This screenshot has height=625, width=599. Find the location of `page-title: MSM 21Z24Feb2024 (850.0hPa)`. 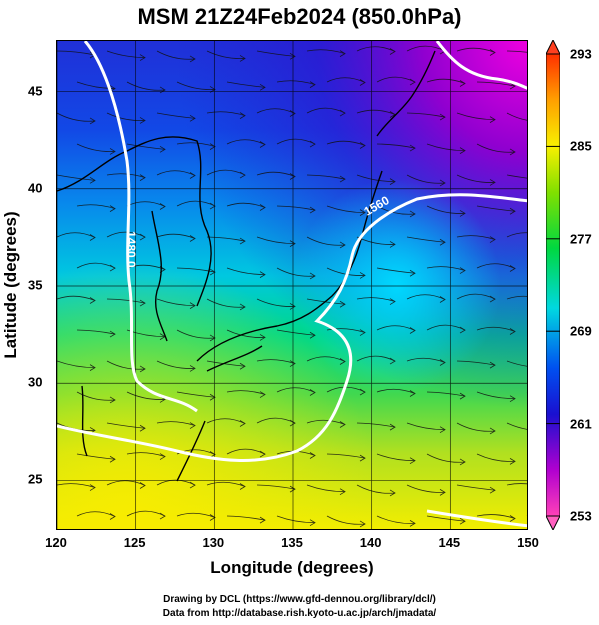

page-title: MSM 21Z24Feb2024 (850.0hPa) is located at coordinates (299, 16).